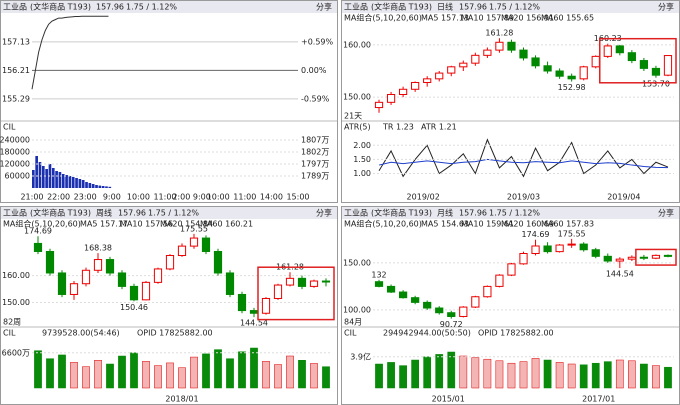  What do you see at coordinates (16, 98) in the screenshot?
I see `y-tick-label: 155.29` at bounding box center [16, 98].